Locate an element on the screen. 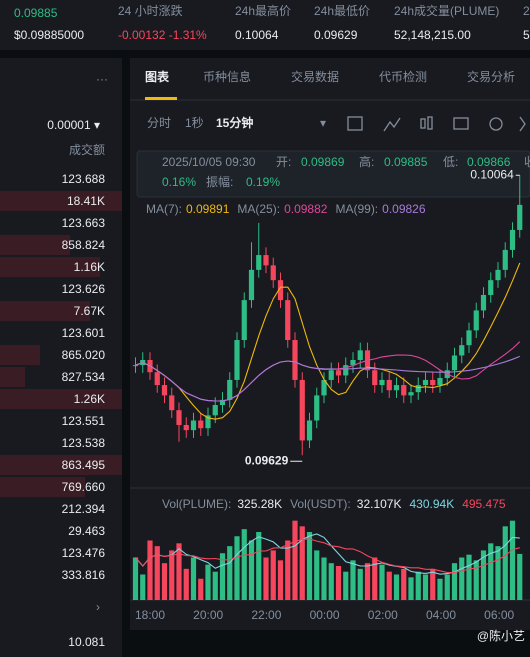 The image size is (530, 657). interval: 15分钟 is located at coordinates (234, 122).